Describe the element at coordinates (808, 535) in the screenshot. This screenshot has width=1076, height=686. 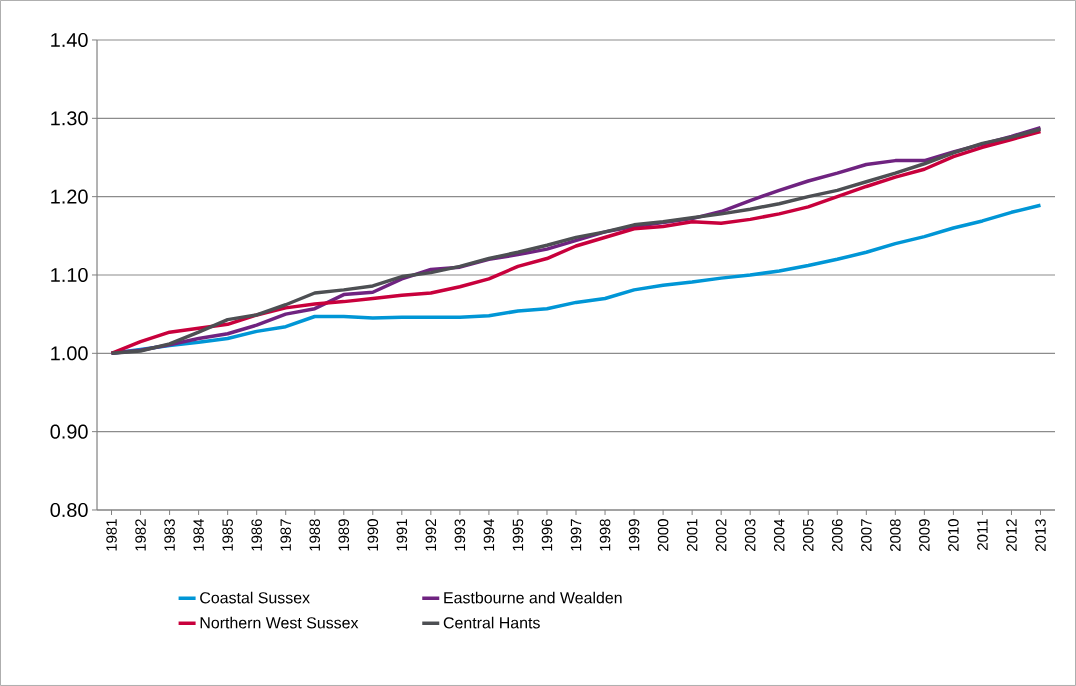
I see `x-tick-label: 2005` at that location.